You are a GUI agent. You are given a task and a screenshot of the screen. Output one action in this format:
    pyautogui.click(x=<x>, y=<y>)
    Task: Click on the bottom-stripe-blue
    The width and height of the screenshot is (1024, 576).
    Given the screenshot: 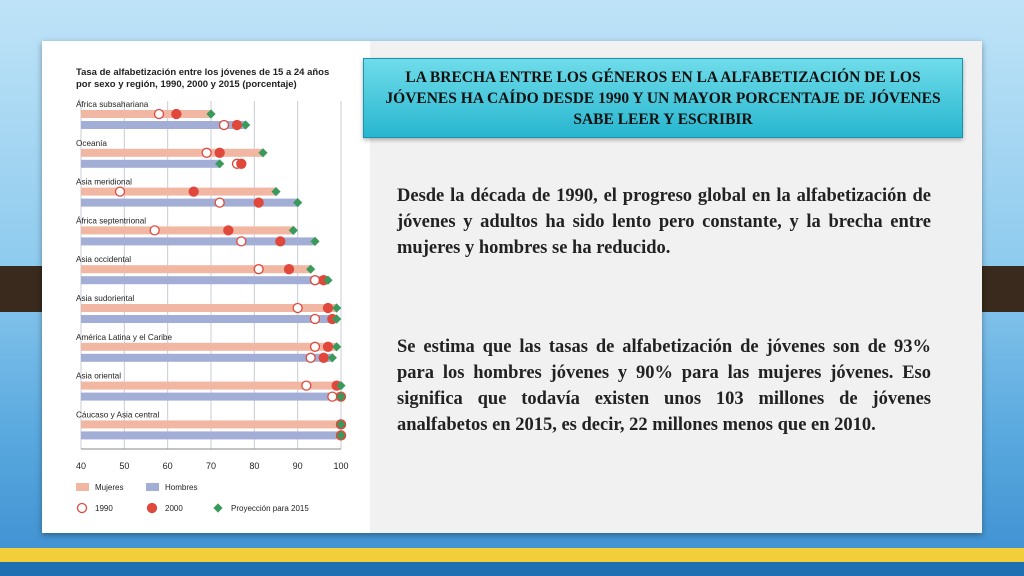 What is the action you would take?
    pyautogui.click(x=512, y=569)
    